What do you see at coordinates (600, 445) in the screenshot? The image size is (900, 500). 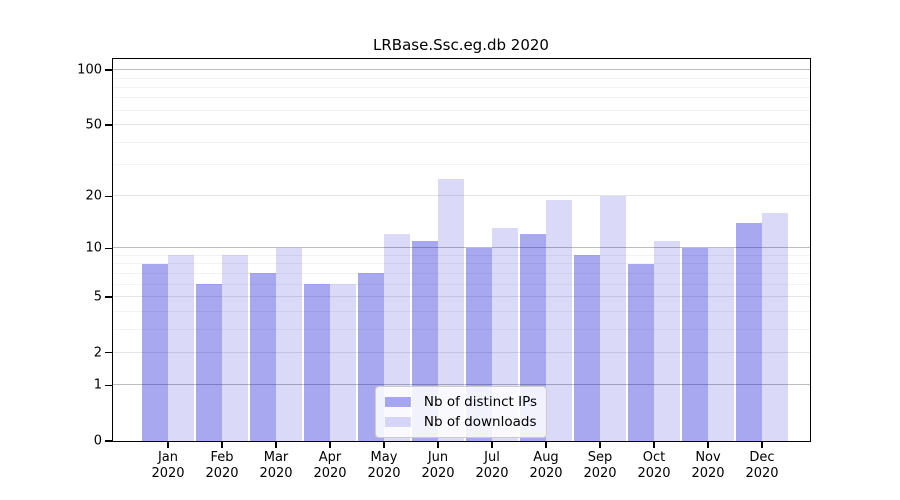 I see `x-tick-sep` at bounding box center [600, 445].